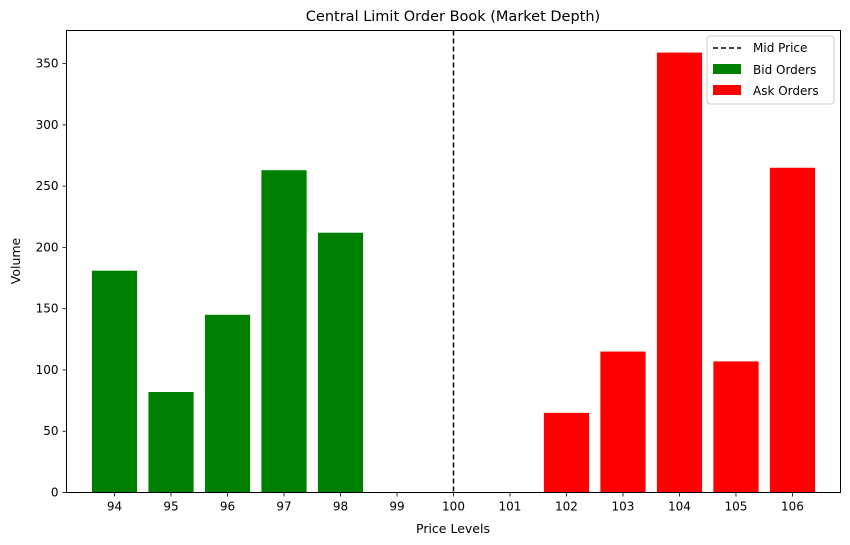 This screenshot has width=850, height=545. What do you see at coordinates (566, 507) in the screenshot?
I see `x-tick-label: 102` at bounding box center [566, 507].